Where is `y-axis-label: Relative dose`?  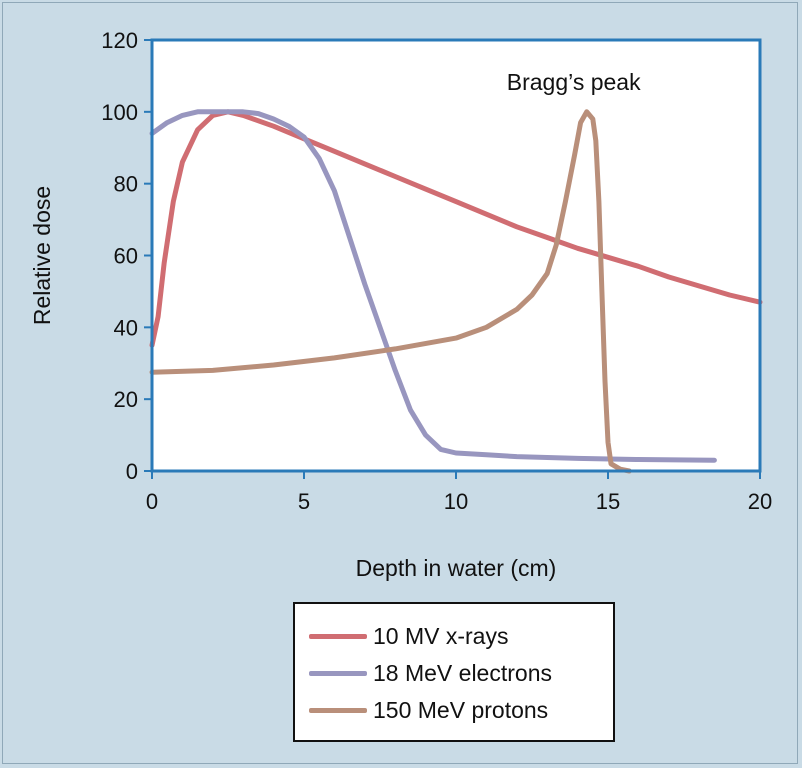 y-axis-label: Relative dose is located at coordinates (42, 255).